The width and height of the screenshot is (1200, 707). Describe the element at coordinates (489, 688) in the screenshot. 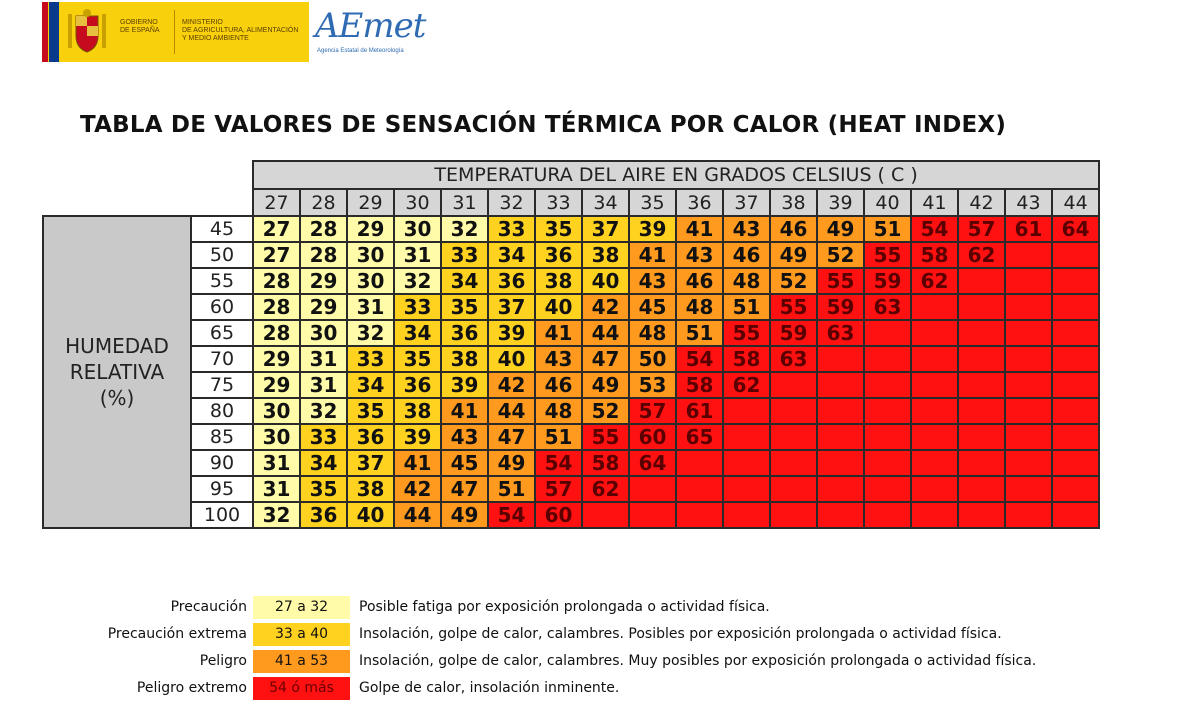

I see `legend-description: Golpe de calor, insolación inminente.` at that location.